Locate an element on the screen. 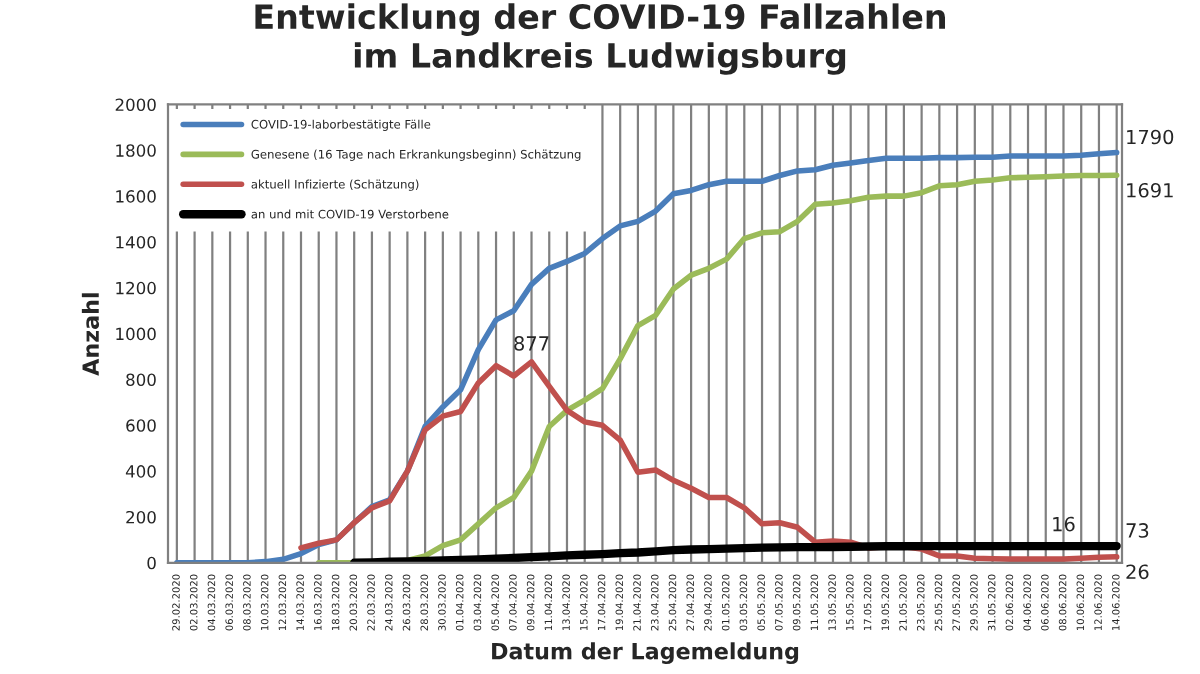 This screenshot has width=1200, height=674. y-tick-label: 400 is located at coordinates (140, 471).